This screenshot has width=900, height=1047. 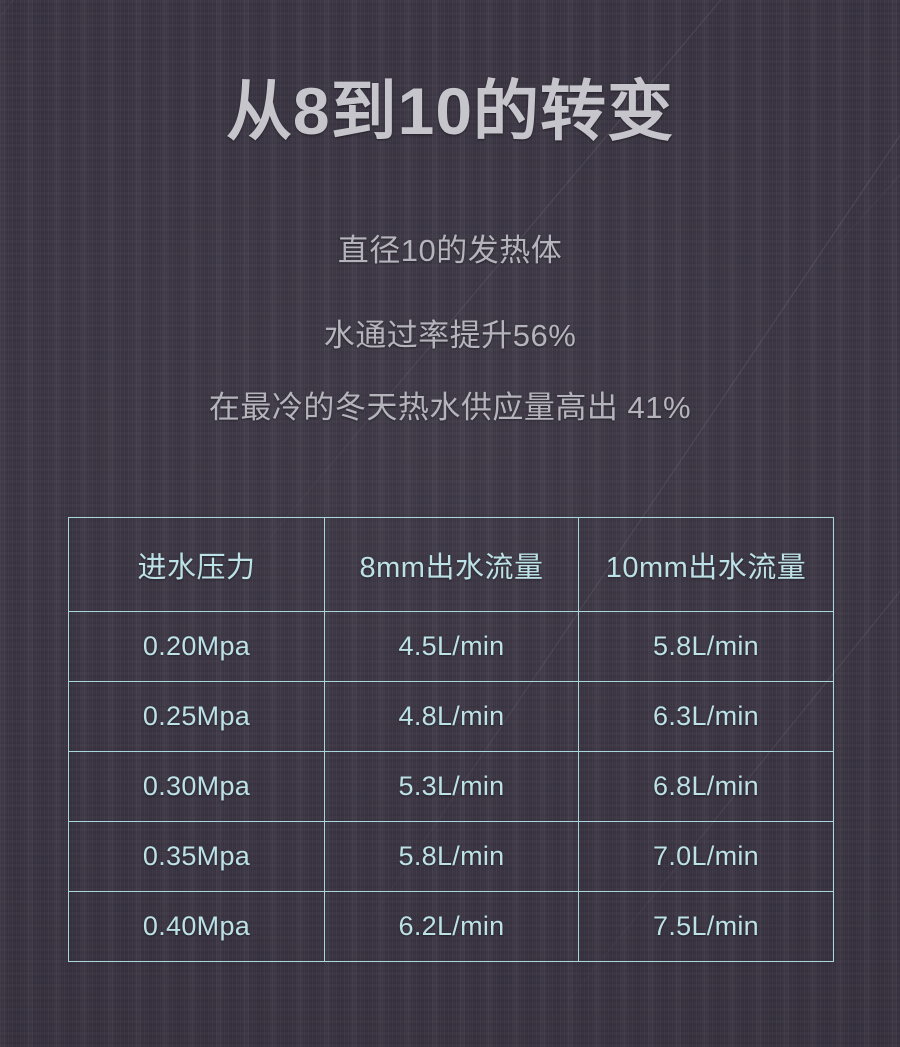 I want to click on cell-flow-10mm: 7.5L/min, so click(x=706, y=926).